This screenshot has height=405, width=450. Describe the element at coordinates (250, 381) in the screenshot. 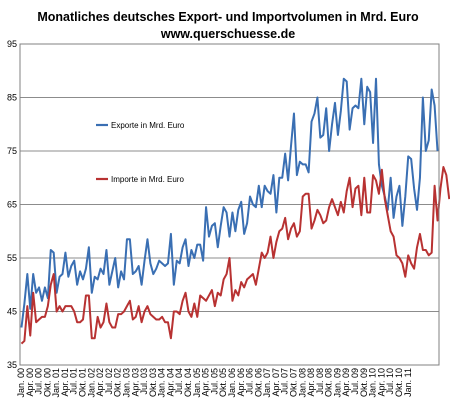

I see `x-tick-label: Jul. 06` at that location.